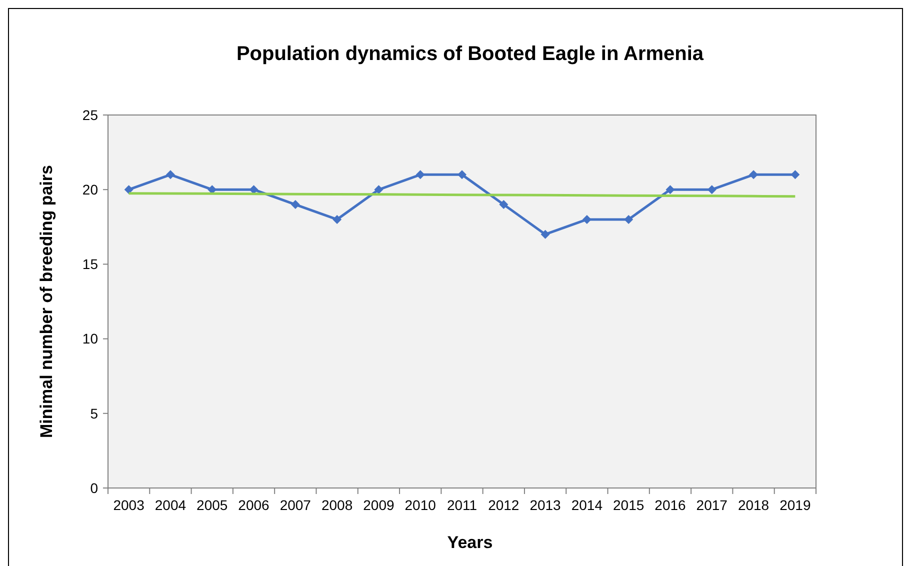 This screenshot has height=566, width=904. Describe the element at coordinates (254, 505) in the screenshot. I see `x-tick-label: 2006` at that location.